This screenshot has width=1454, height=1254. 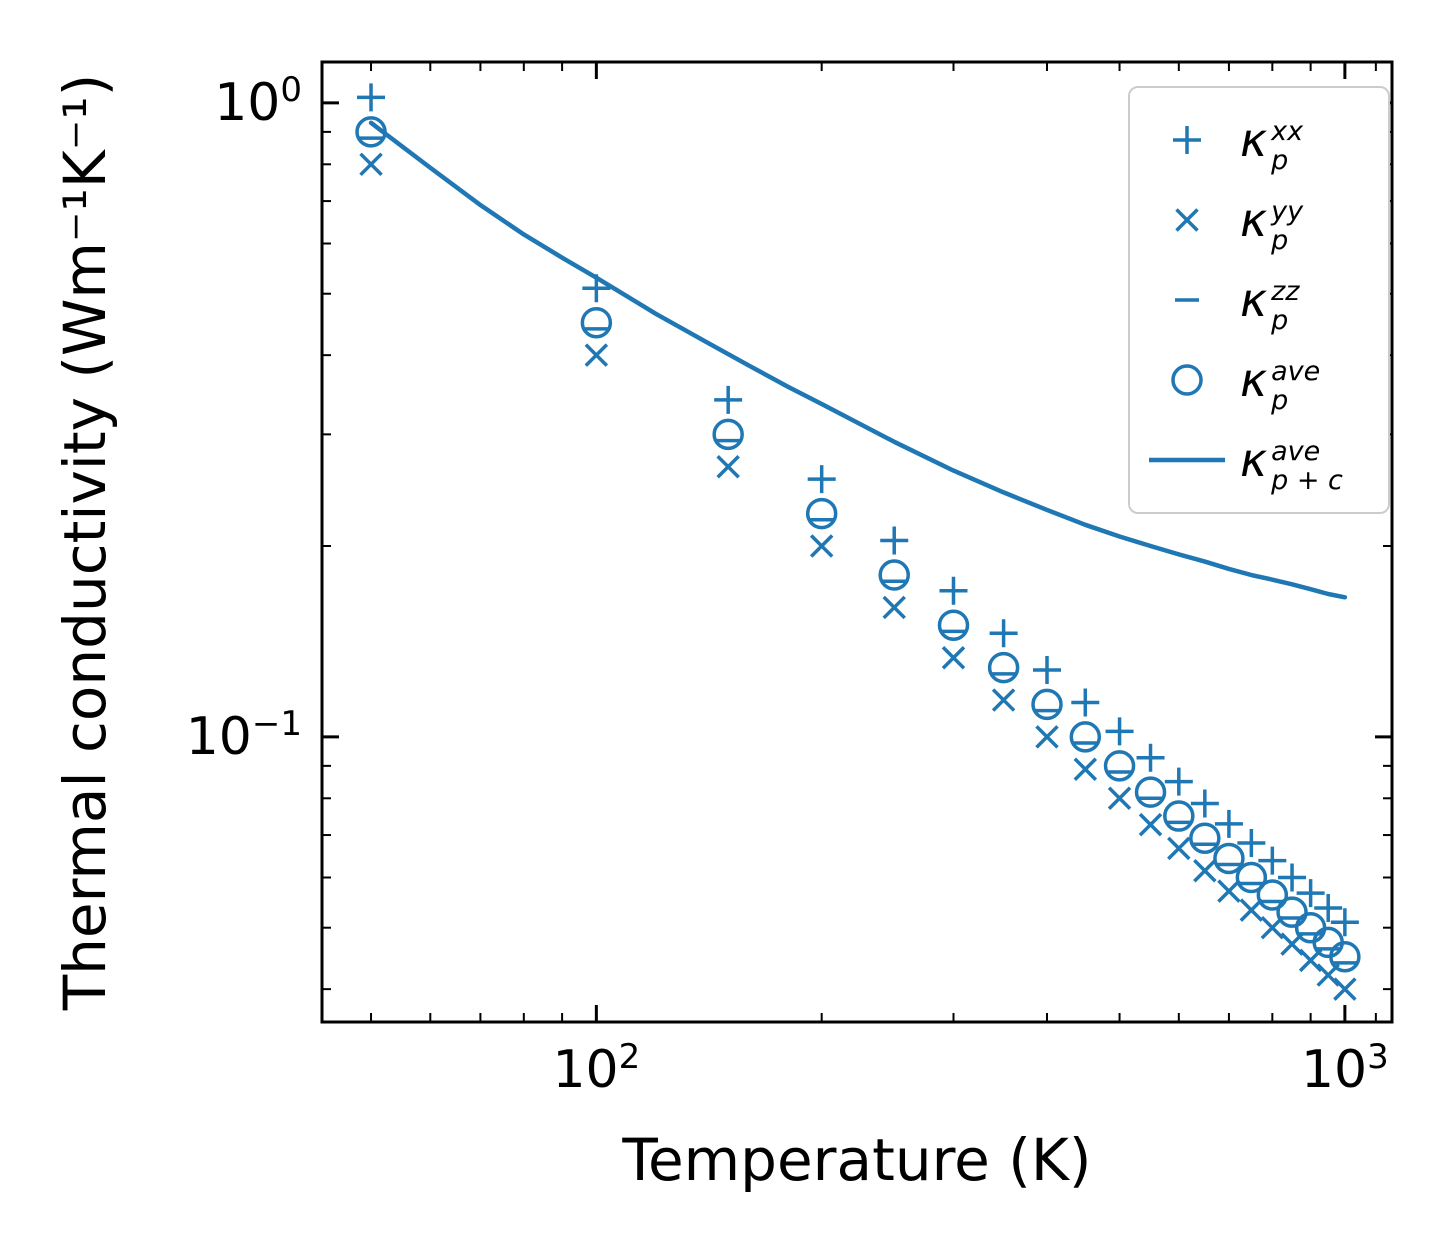 What do you see at coordinates (857, 1160) in the screenshot?
I see `x-axis-label: Temperature (K)` at bounding box center [857, 1160].